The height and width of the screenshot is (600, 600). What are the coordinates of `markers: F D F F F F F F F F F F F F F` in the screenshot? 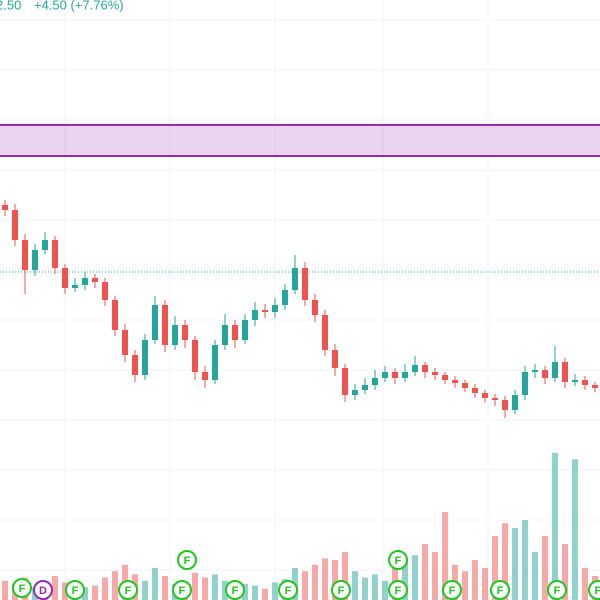 It's located at (306, 575).